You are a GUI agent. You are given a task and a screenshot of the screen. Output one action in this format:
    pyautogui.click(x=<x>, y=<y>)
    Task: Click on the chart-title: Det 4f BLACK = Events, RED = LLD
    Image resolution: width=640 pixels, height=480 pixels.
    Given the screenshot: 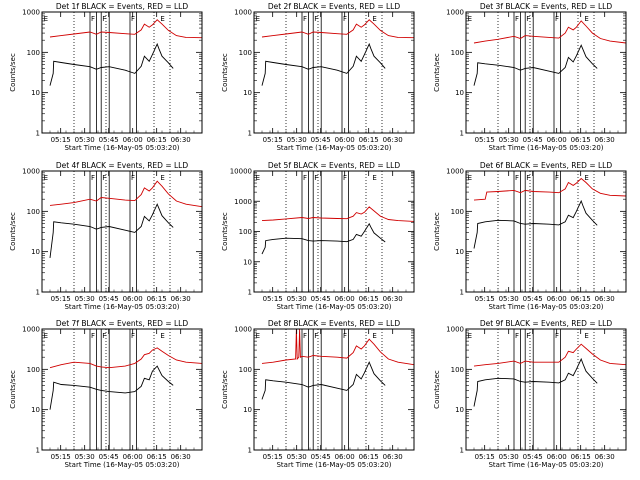 What is the action you would take?
    pyautogui.click(x=122, y=165)
    